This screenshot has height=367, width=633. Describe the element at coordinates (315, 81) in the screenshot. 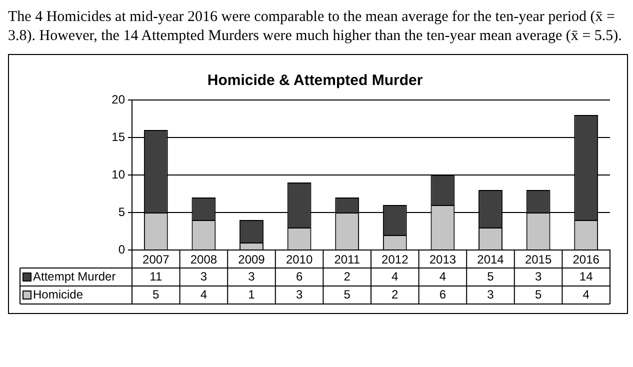

I see `chart-title: Homicide & Attempted Murder` at that location.